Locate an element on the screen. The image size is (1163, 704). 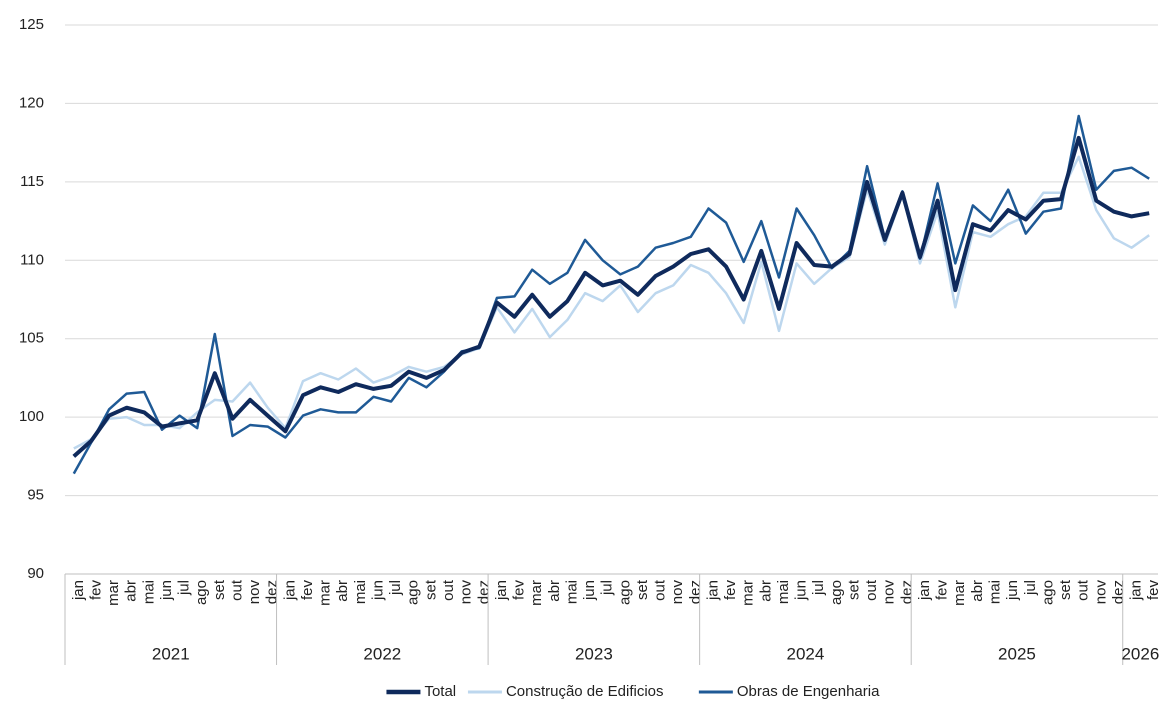
x-group-label: 2021 is located at coordinates (171, 653).